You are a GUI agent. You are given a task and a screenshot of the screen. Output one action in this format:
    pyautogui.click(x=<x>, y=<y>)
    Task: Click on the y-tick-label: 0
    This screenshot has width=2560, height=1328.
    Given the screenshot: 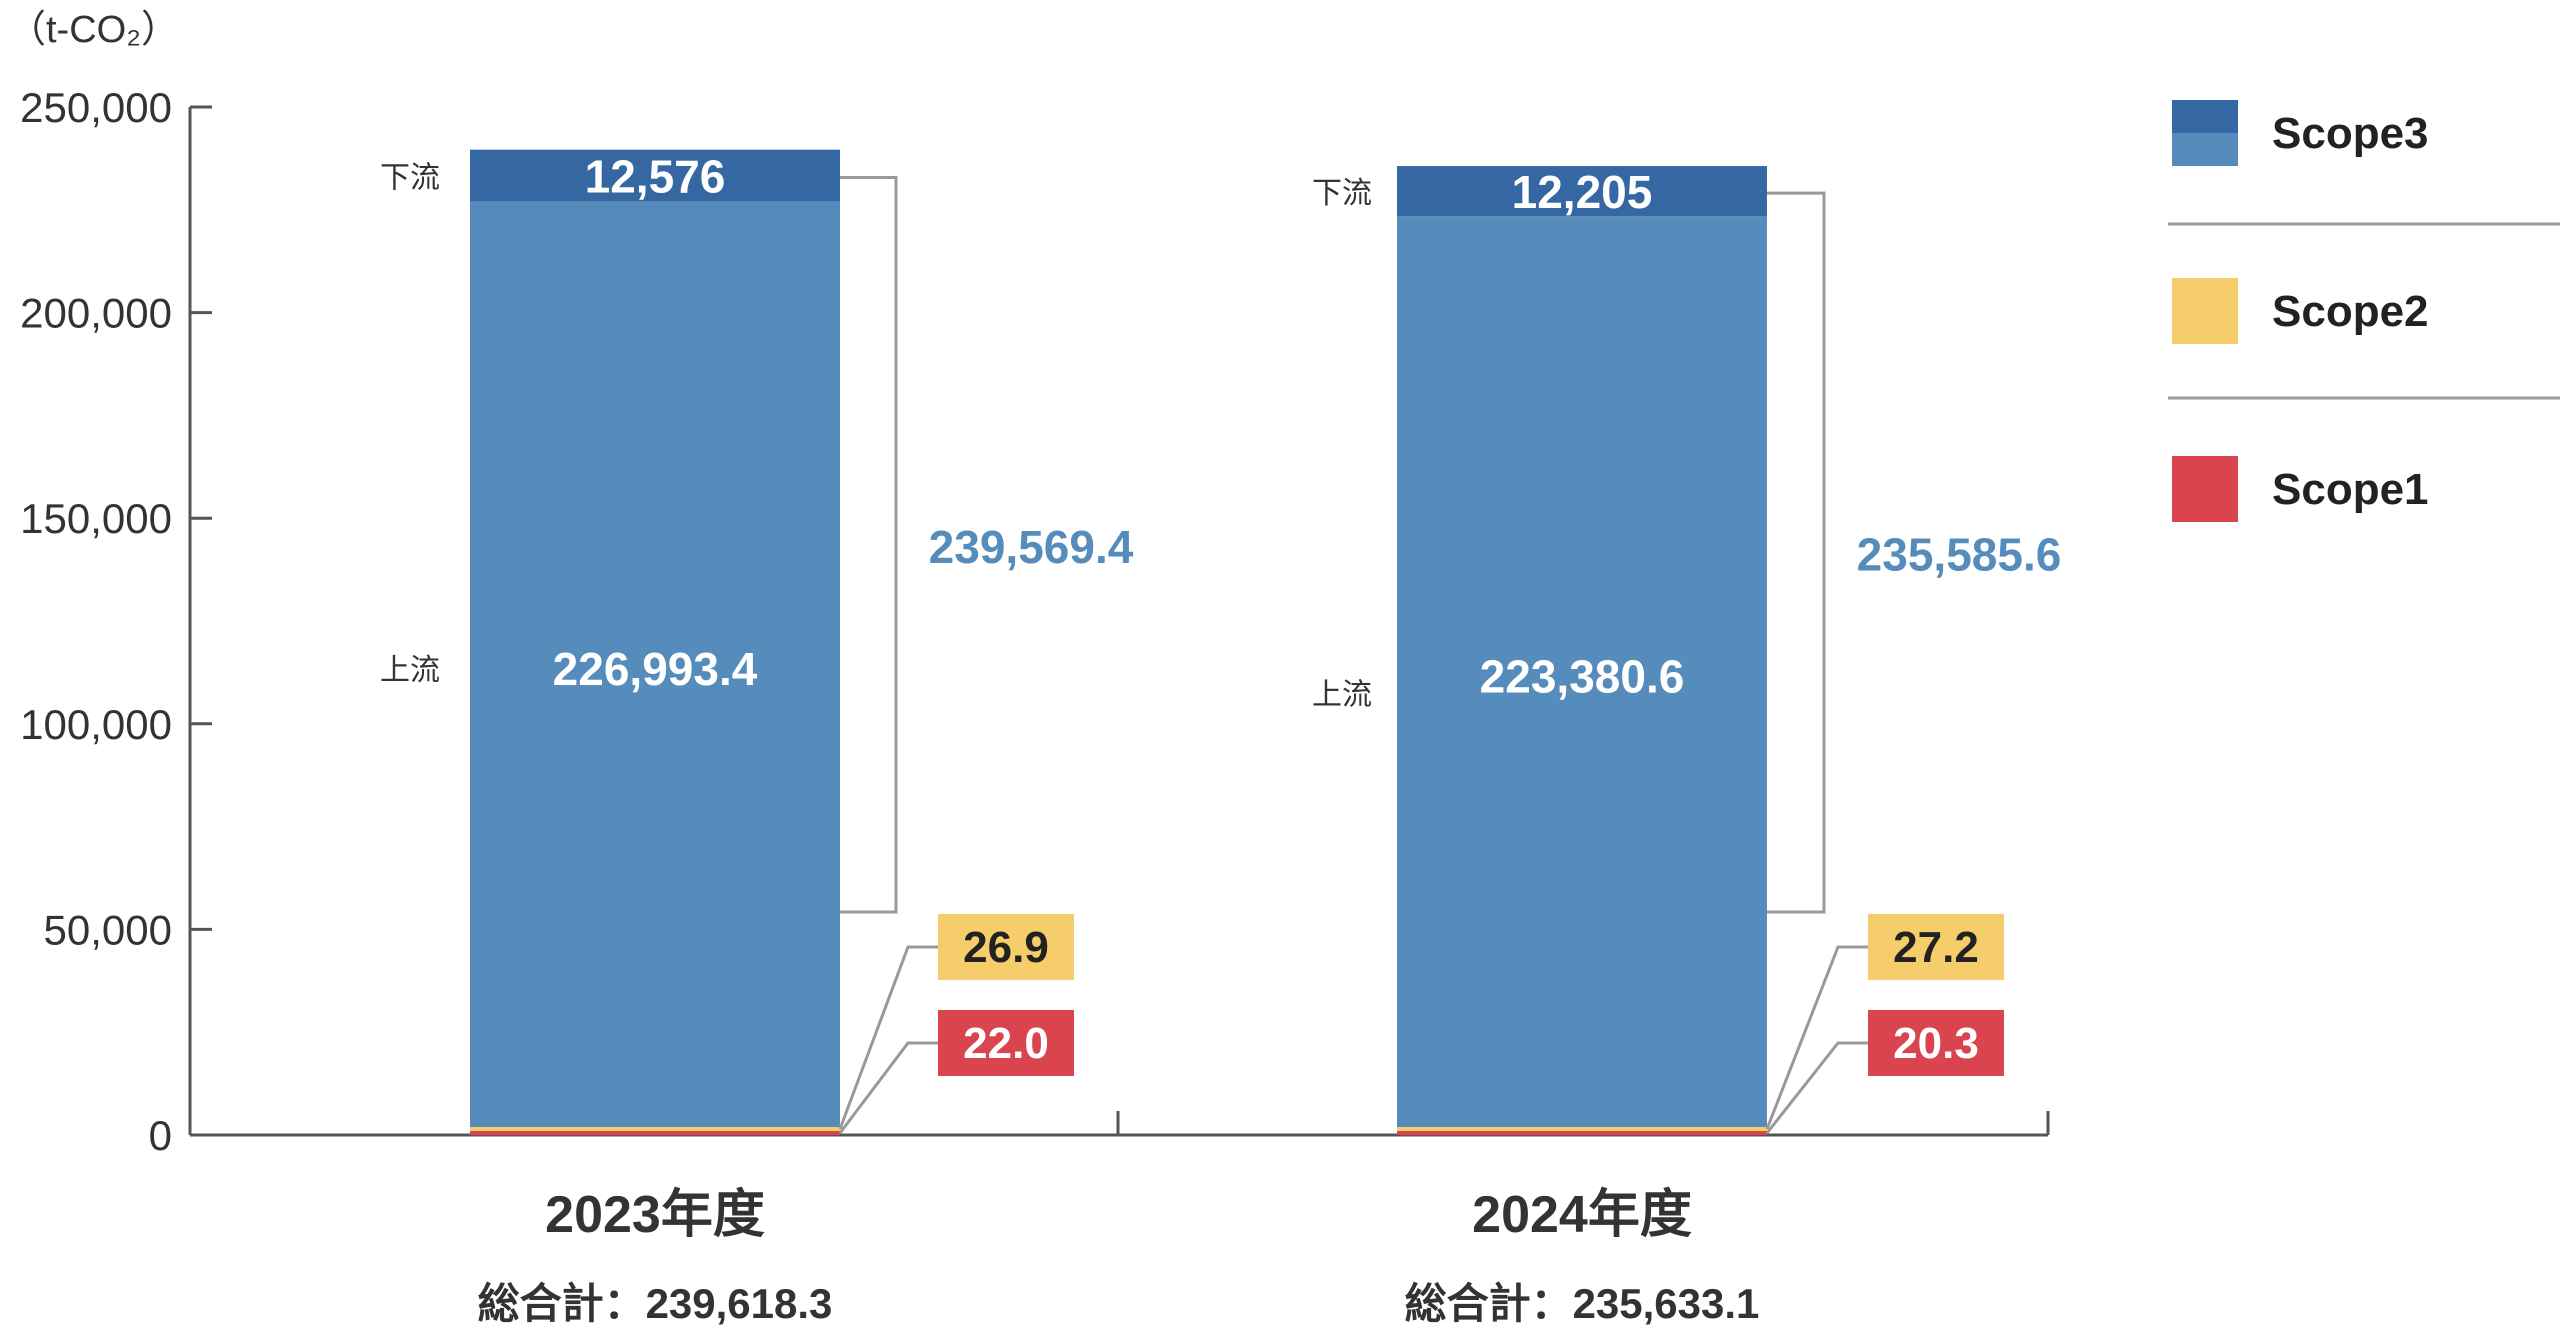 What is the action you would take?
    pyautogui.click(x=160, y=1135)
    